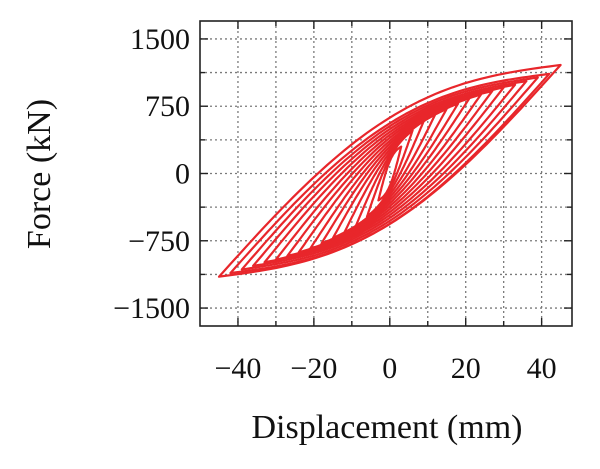 Image resolution: width=600 pixels, height=469 pixels. What do you see at coordinates (167, 106) in the screenshot?
I see `y-tick-label: 750` at bounding box center [167, 106].